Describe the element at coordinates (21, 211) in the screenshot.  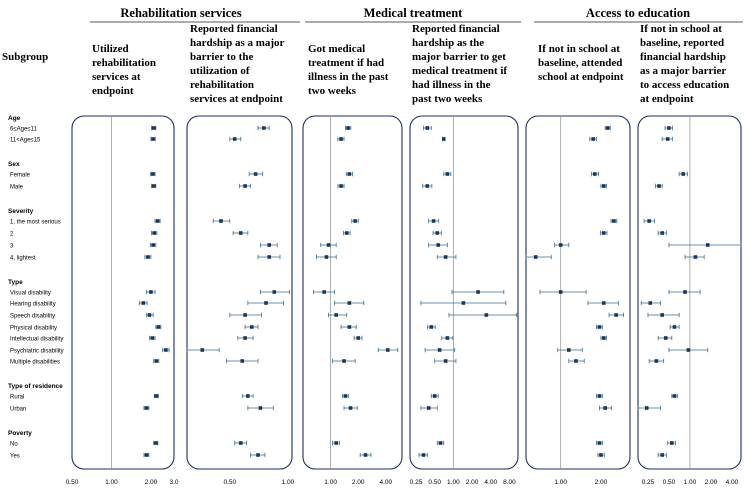
I see `group-label: Severity` at that location.